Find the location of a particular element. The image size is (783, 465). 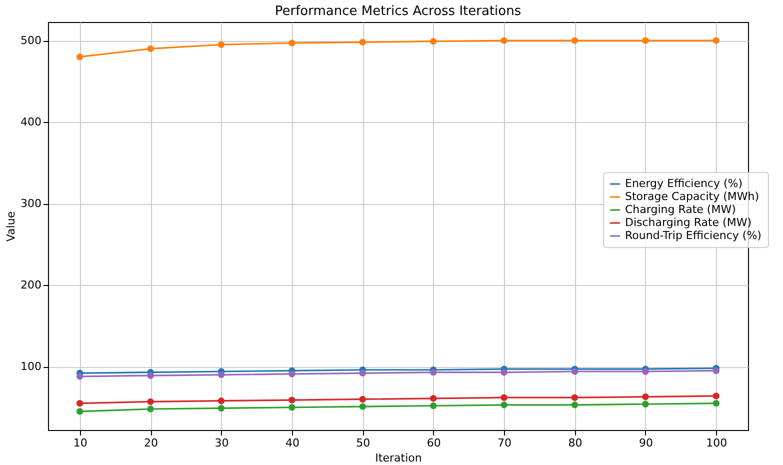

chart-title: Performance Metrics Across Iterations is located at coordinates (398, 11).